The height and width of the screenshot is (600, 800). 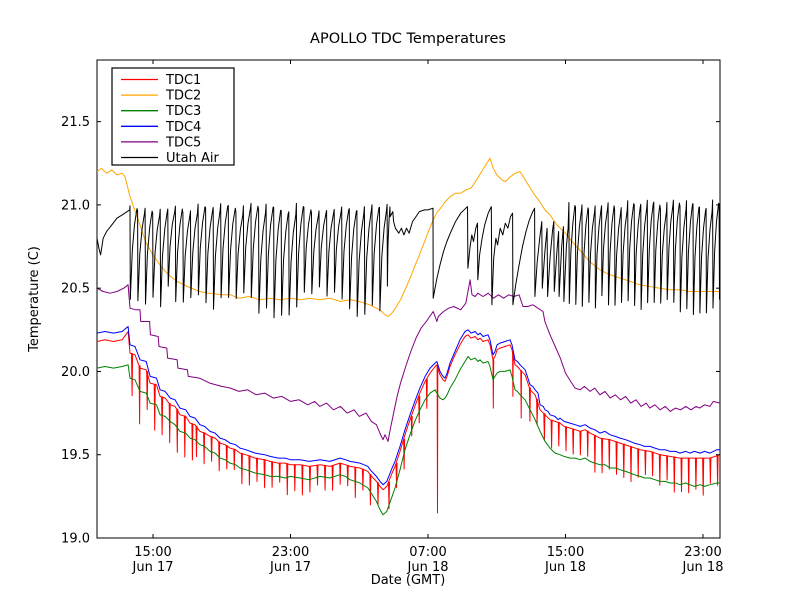 I want to click on legend-label: Utah Air, so click(x=192, y=158).